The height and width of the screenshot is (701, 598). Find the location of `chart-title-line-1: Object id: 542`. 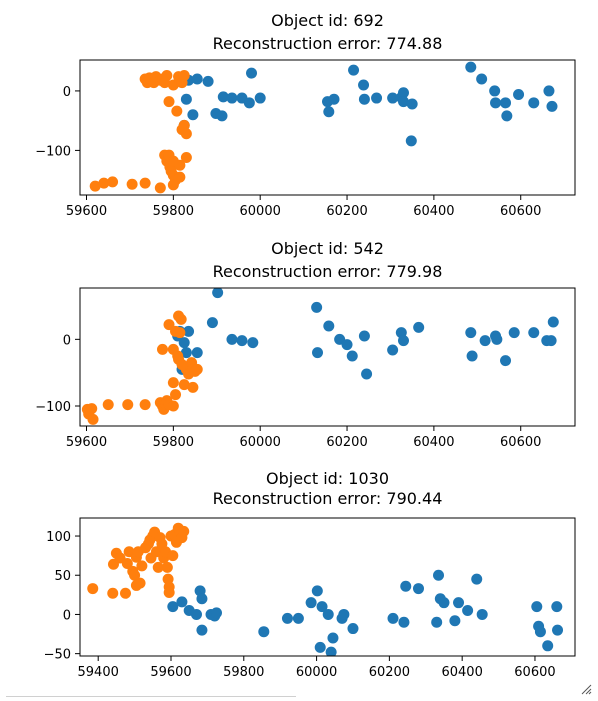

chart-title-line-1: Object id: 542 is located at coordinates (327, 248).